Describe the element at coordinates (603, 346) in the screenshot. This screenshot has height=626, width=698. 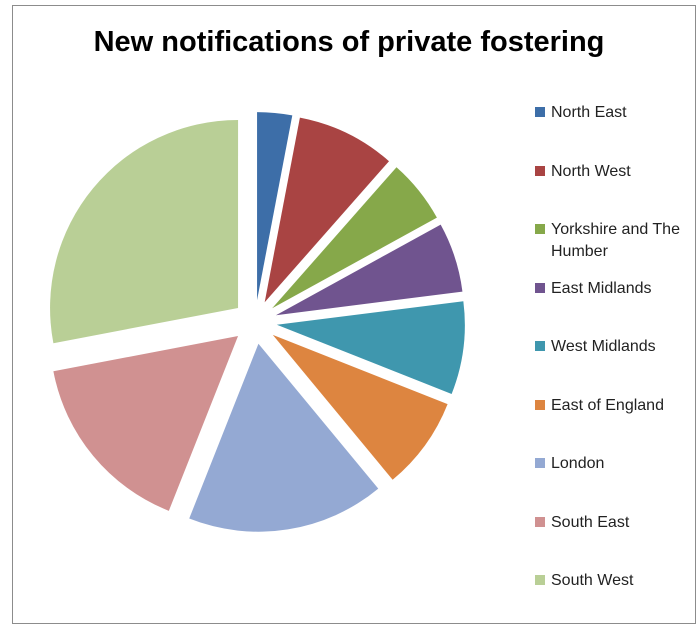
I see `legend-label: West Midlands` at that location.